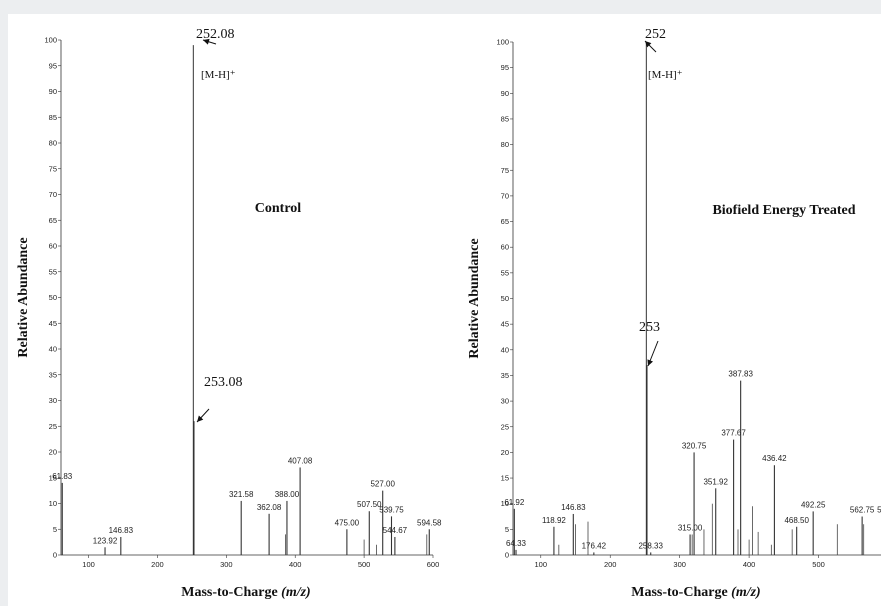 The image size is (881, 606). What do you see at coordinates (53, 194) in the screenshot?
I see `panel-1-y-tick-label: 70` at bounding box center [53, 194].